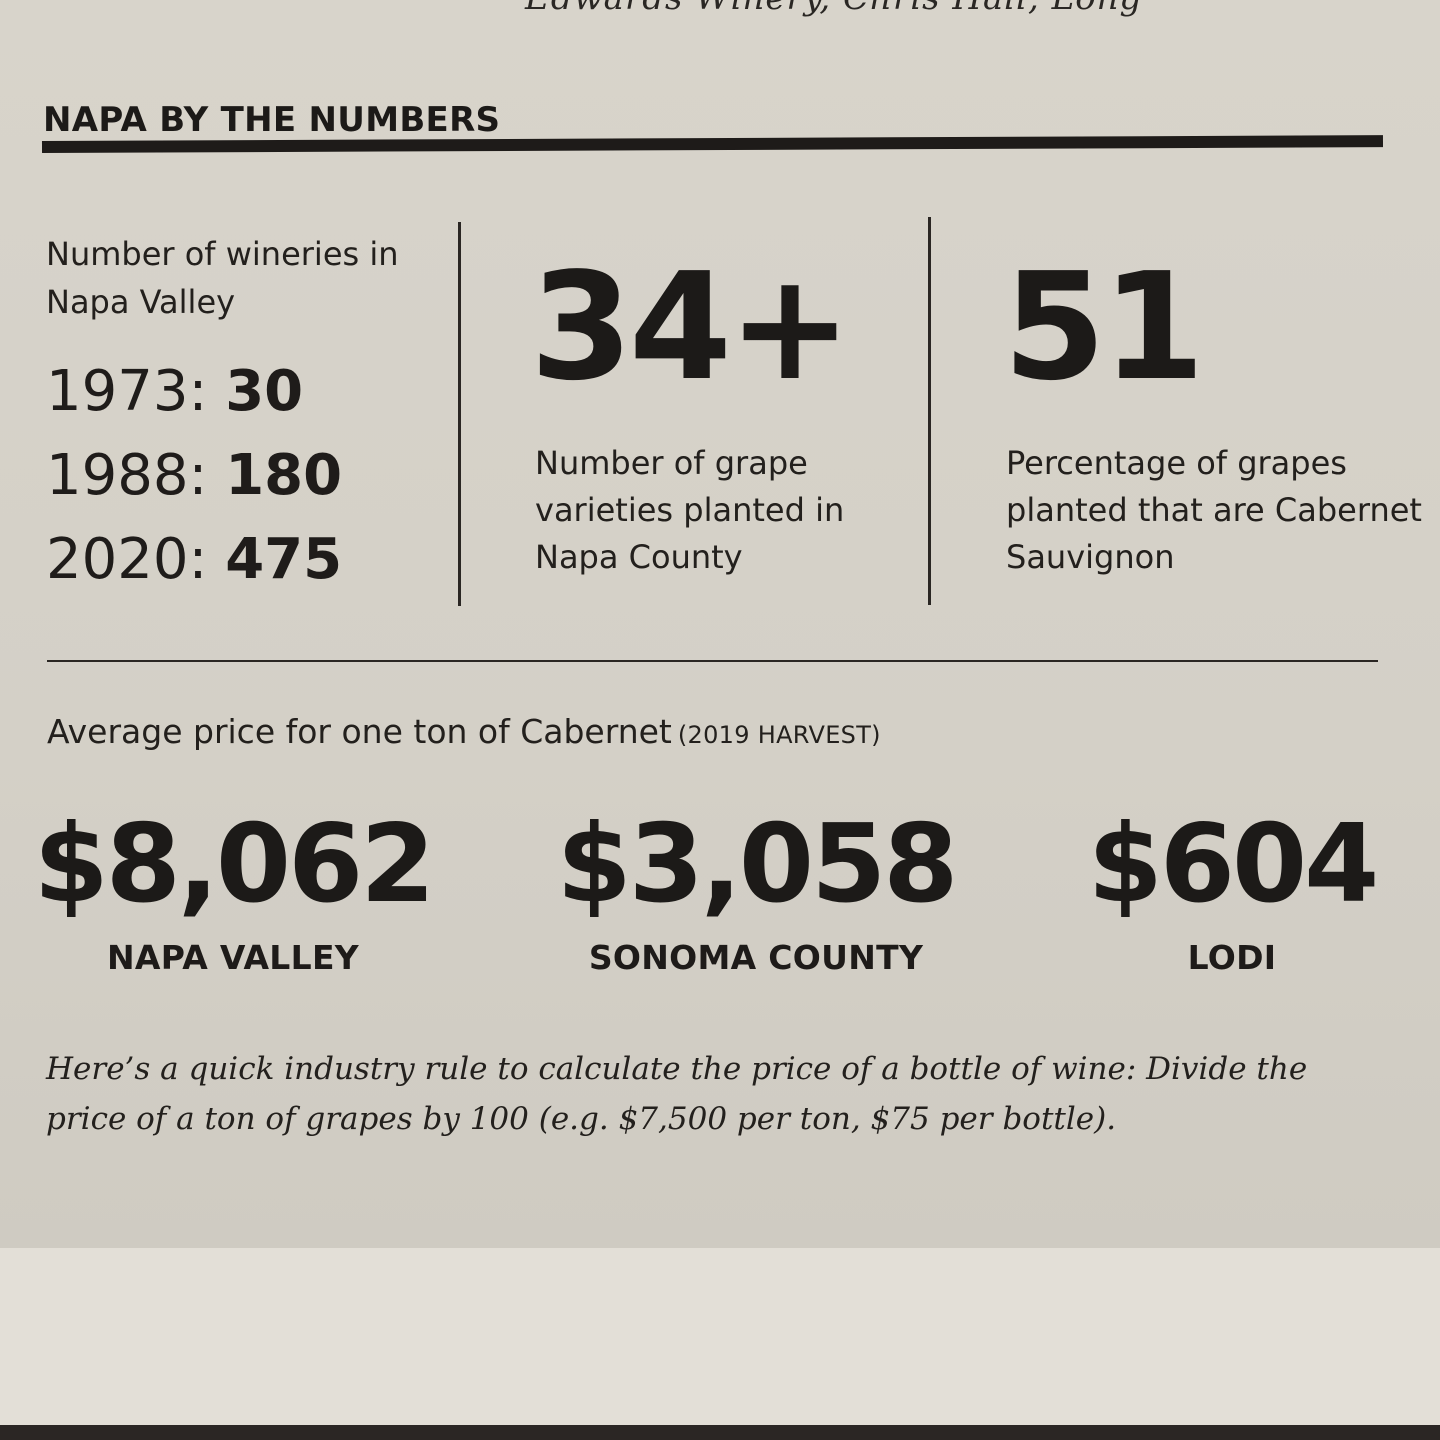 Image resolution: width=1440 pixels, height=1440 pixels. What do you see at coordinates (284, 559) in the screenshot?
I see `winery-count: 475` at bounding box center [284, 559].